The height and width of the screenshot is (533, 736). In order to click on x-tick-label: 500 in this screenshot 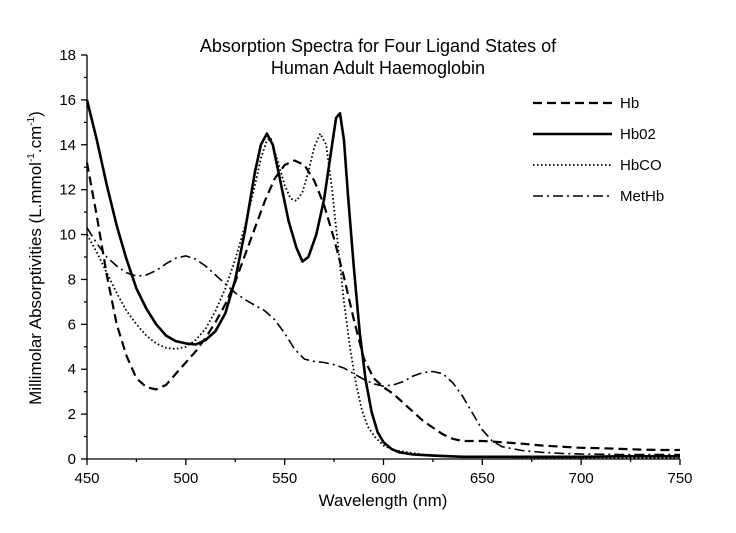, I will do `click(185, 478)`.